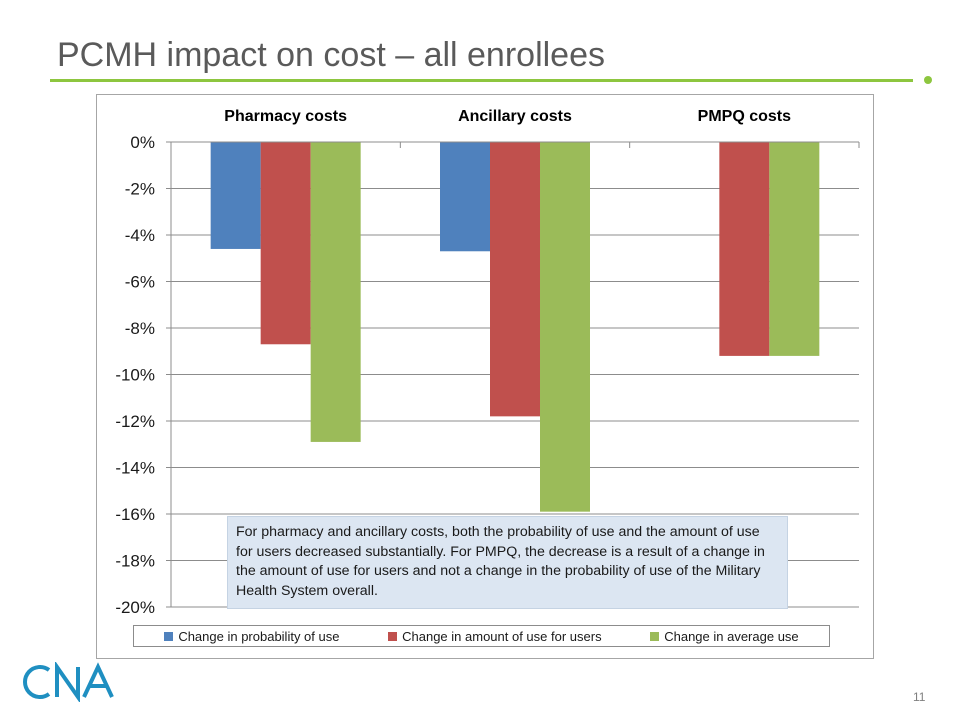 The width and height of the screenshot is (960, 720). What do you see at coordinates (140, 328) in the screenshot?
I see `y-tick-label: -8%` at bounding box center [140, 328].